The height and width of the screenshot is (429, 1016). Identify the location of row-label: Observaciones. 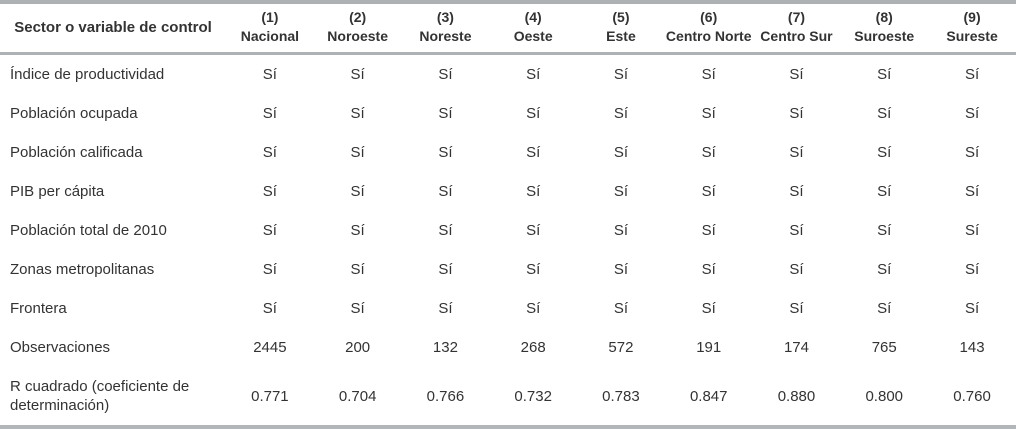
(113, 347).